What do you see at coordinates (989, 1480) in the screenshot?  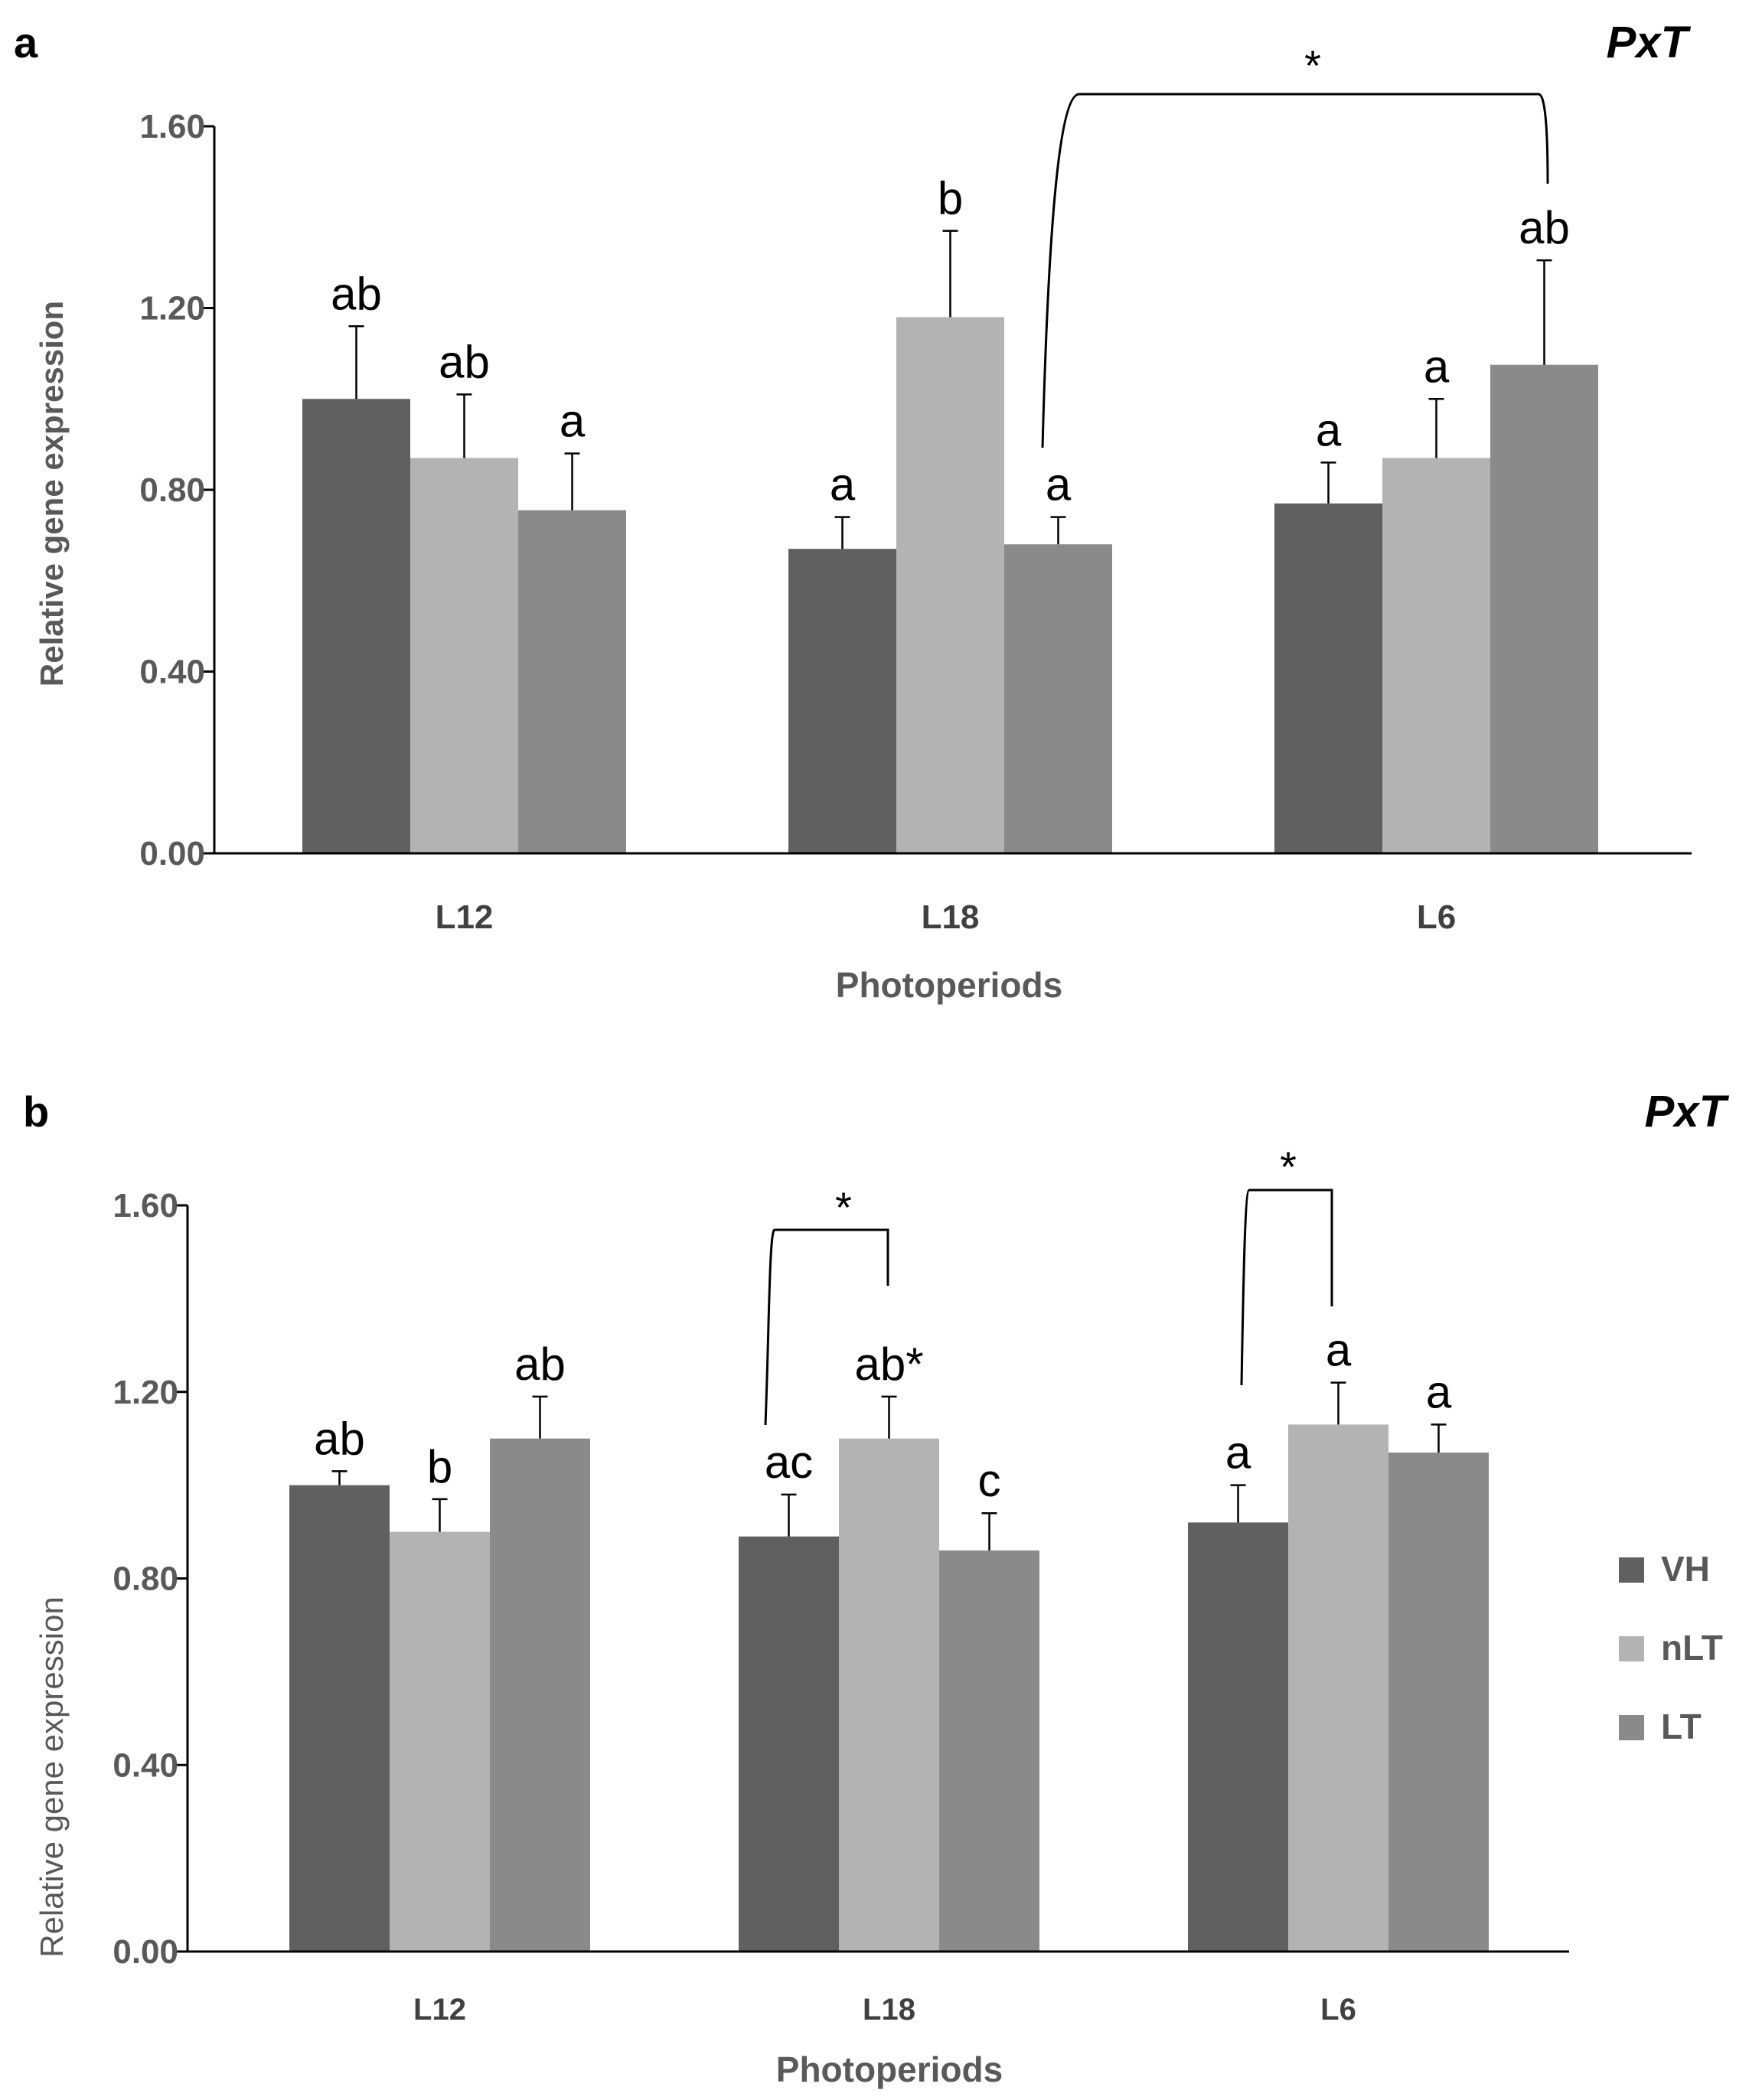 I see `significance-letter: c` at bounding box center [989, 1480].